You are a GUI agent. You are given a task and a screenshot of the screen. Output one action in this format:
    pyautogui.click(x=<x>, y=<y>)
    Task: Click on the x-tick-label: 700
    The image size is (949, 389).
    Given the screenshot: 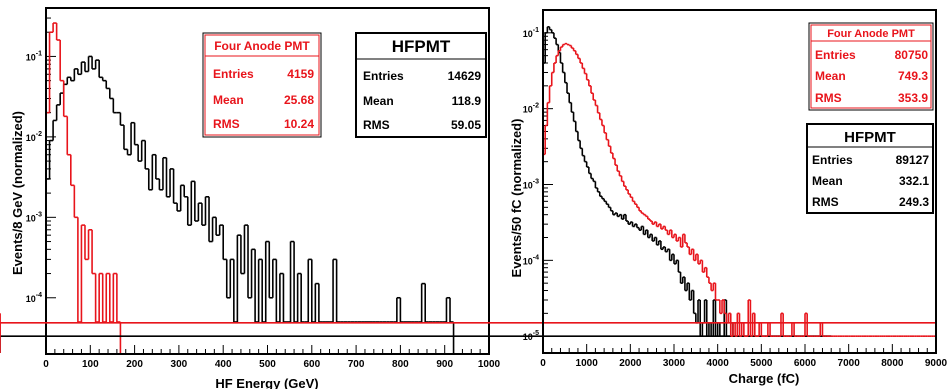 What is the action you would take?
    pyautogui.click(x=356, y=364)
    